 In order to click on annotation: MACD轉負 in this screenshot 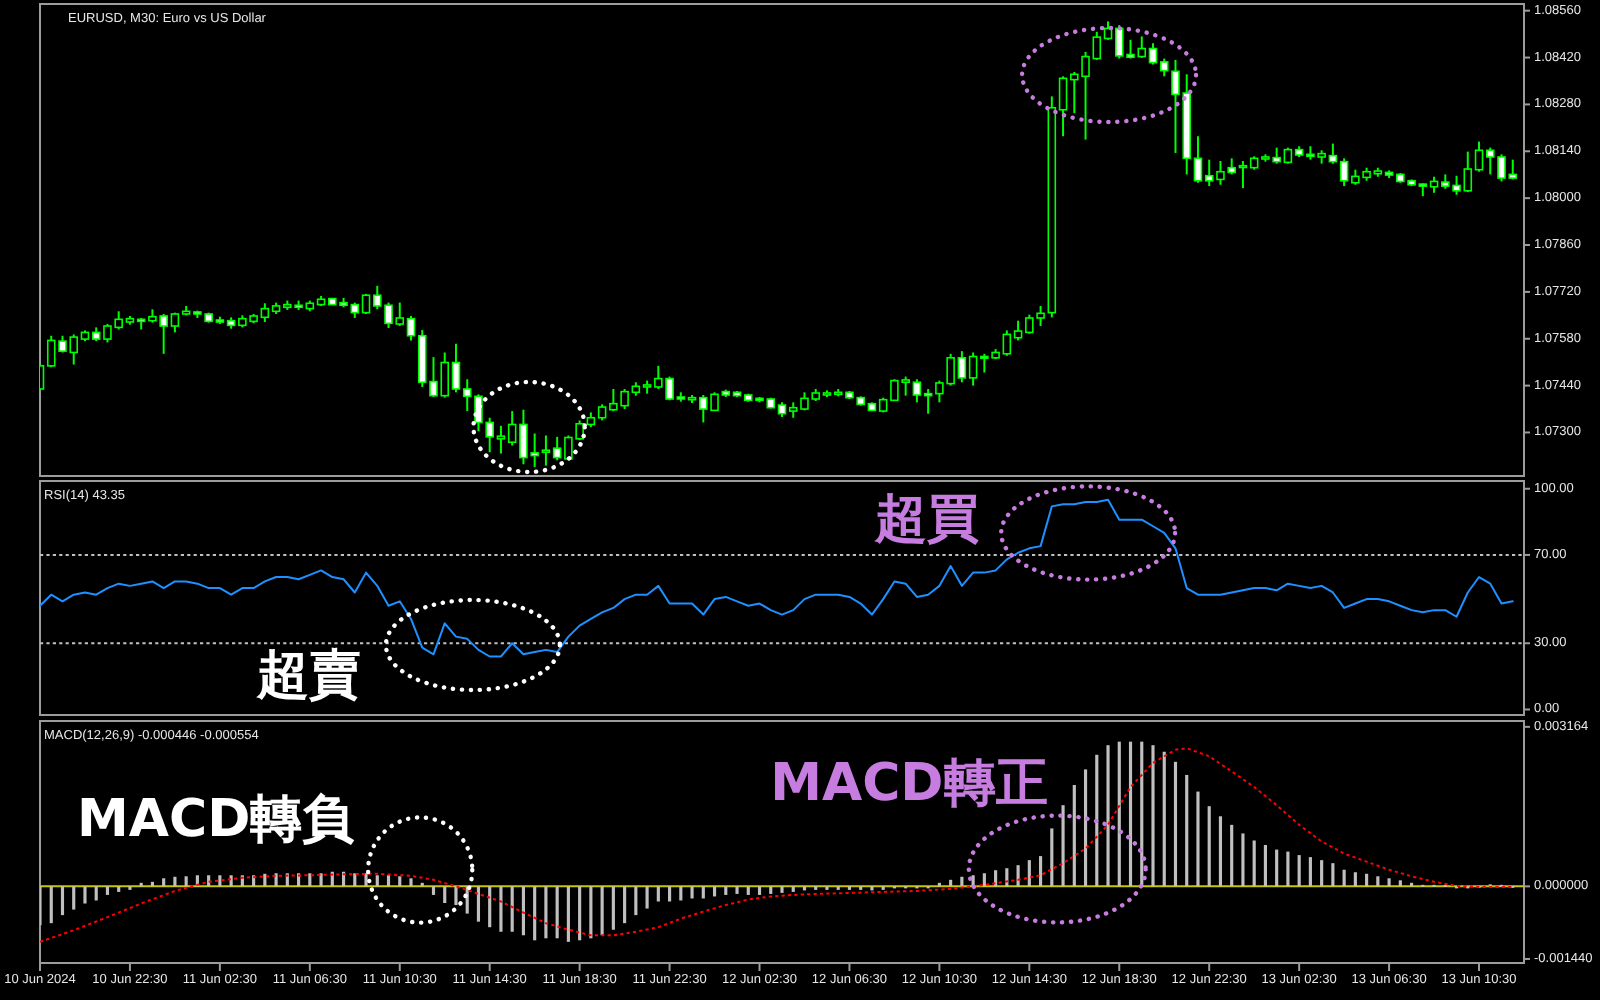, I will do `click(217, 820)`.